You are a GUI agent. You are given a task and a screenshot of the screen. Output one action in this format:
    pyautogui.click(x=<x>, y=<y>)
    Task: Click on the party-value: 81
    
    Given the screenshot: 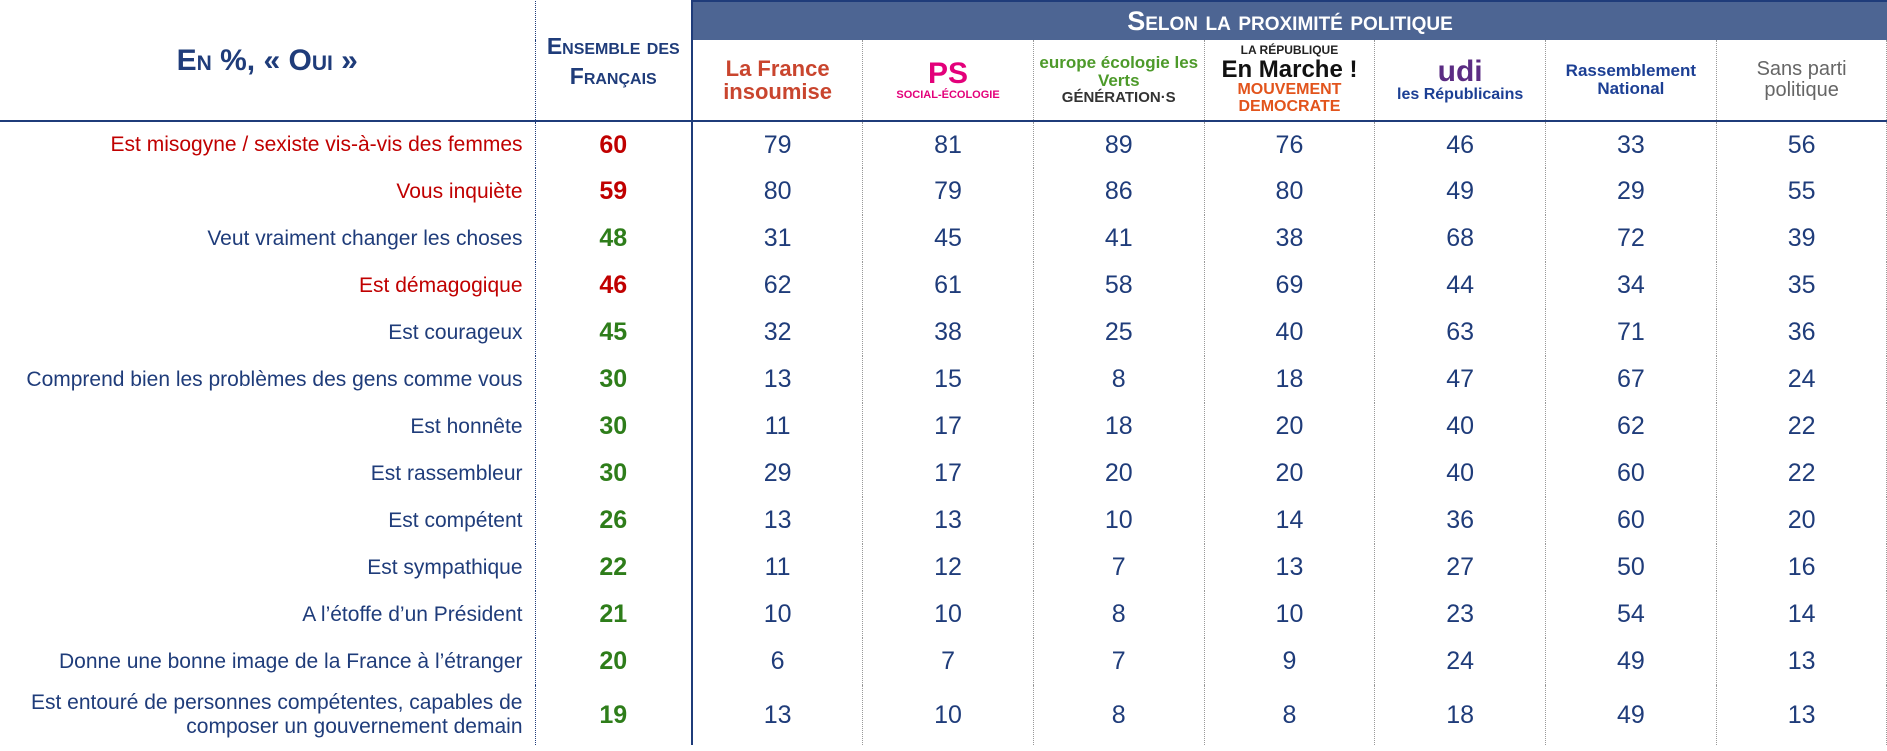 What is the action you would take?
    pyautogui.click(x=948, y=144)
    